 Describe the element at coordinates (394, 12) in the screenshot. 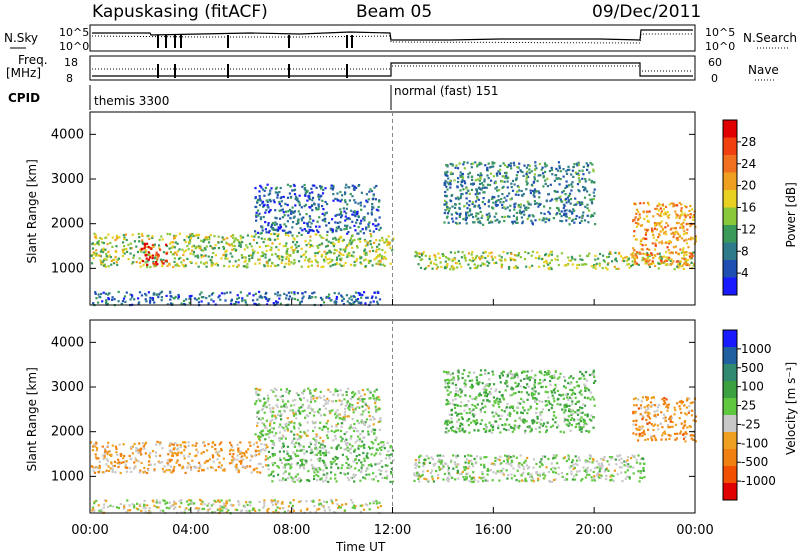

I see `beam-title: Beam 05` at that location.